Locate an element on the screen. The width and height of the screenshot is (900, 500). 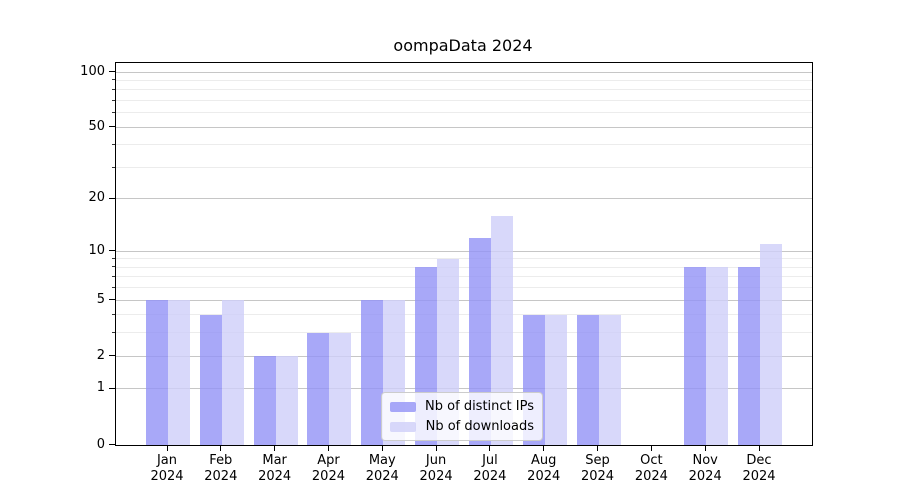
x-tick-month: May is located at coordinates (382, 460).